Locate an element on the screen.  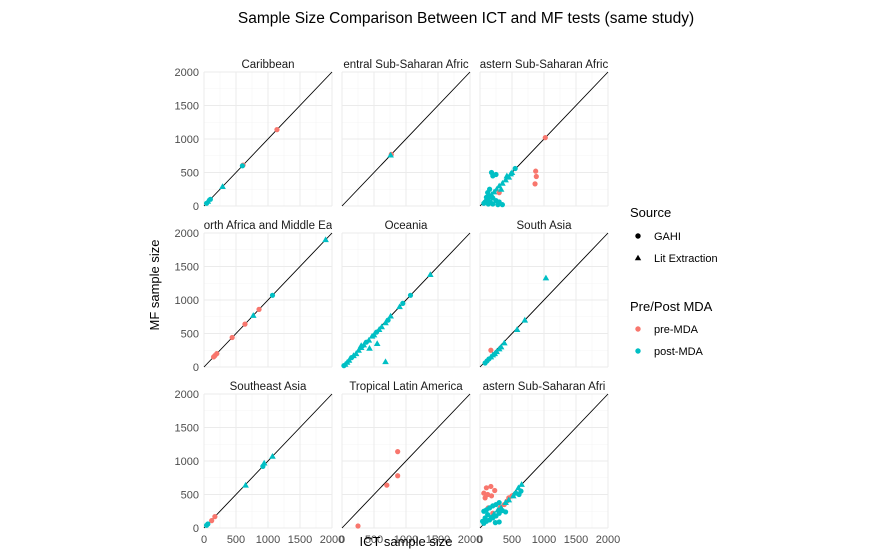
y-axis-title: MF sample size is located at coordinates (154, 284).